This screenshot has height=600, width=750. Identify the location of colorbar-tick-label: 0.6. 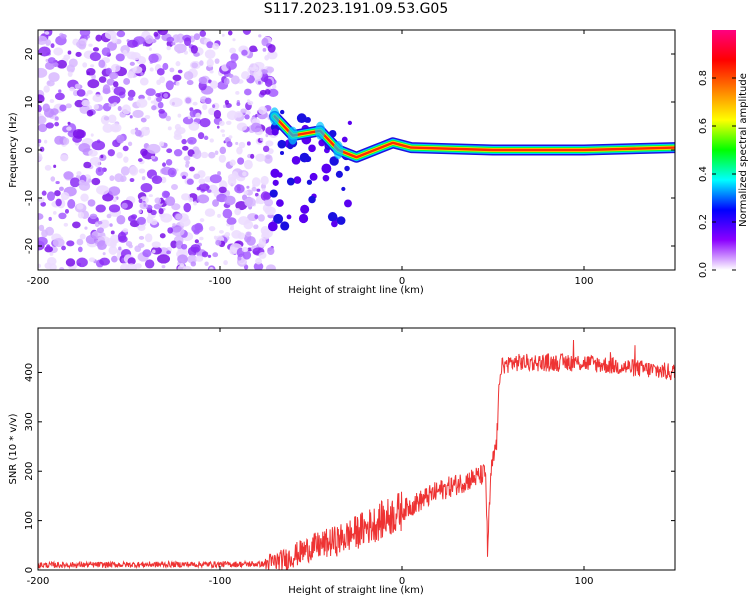
(703, 126).